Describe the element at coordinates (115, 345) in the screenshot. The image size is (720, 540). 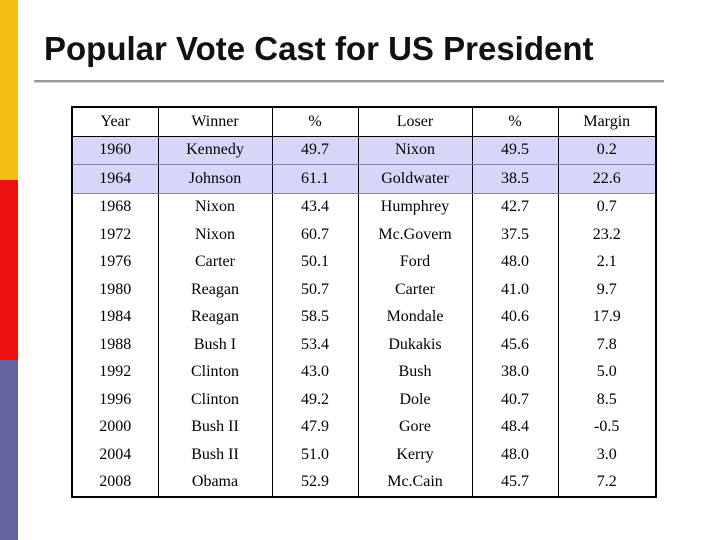
I see `cell-year: 1988` at that location.